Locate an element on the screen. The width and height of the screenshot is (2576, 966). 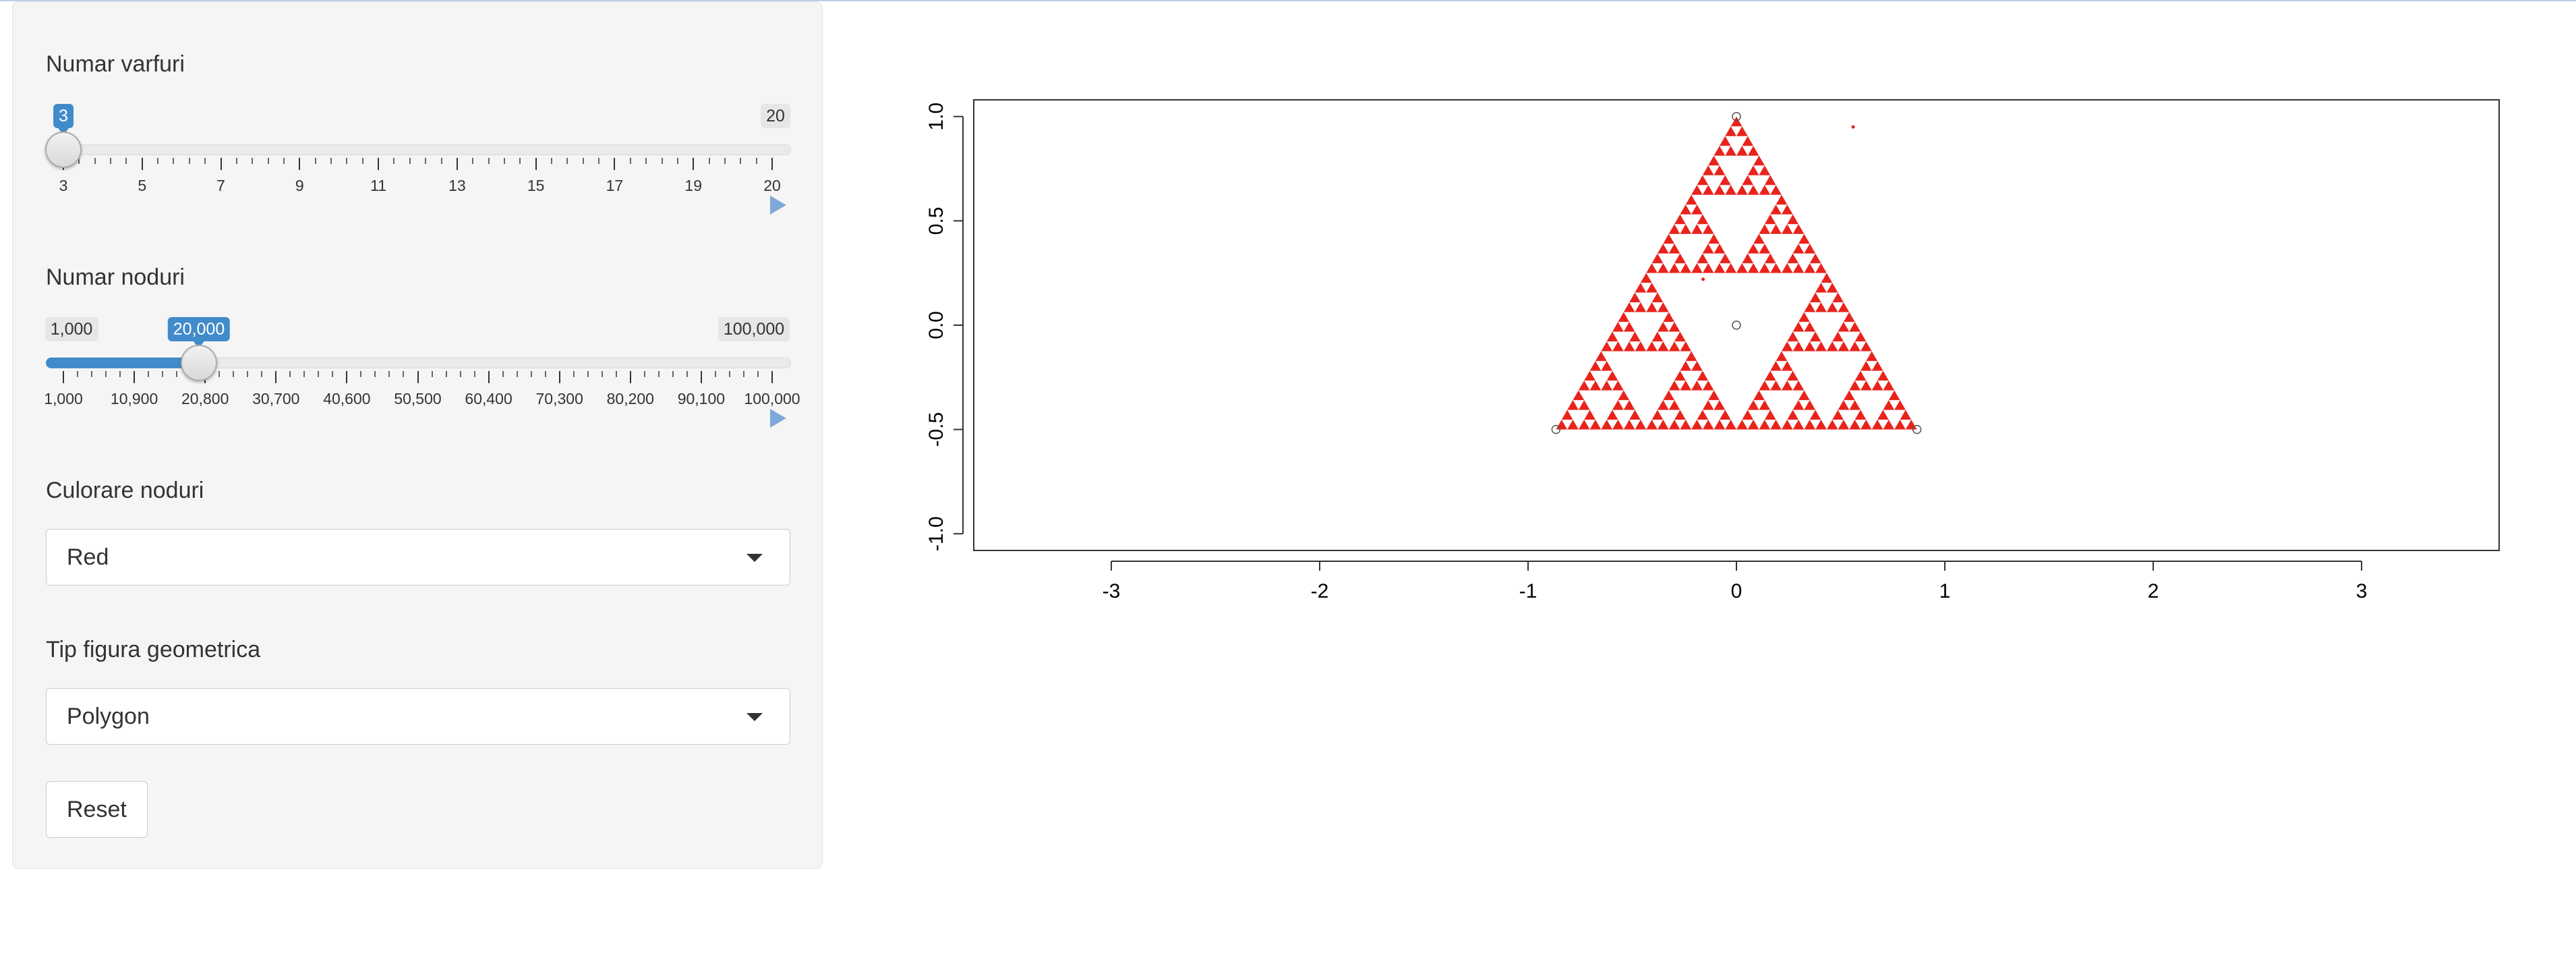
shape-select-value: Polygon is located at coordinates (108, 716).